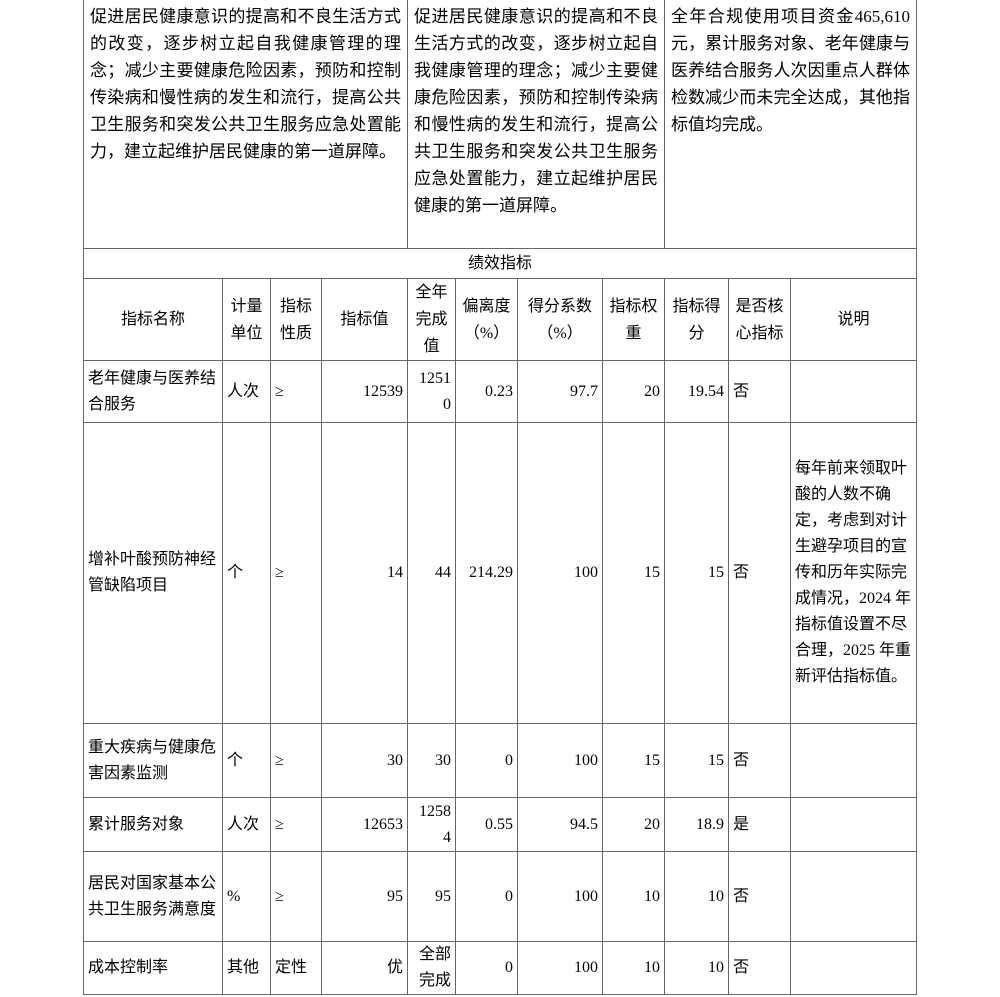  I want to click on cell-completion-value: 44, so click(431, 573).